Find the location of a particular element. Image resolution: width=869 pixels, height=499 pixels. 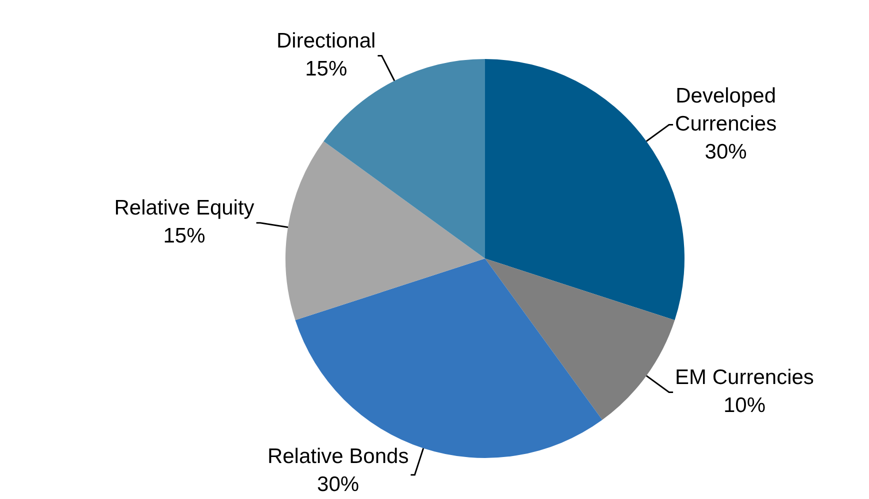

slice-label: Relative Bonds is located at coordinates (338, 456).